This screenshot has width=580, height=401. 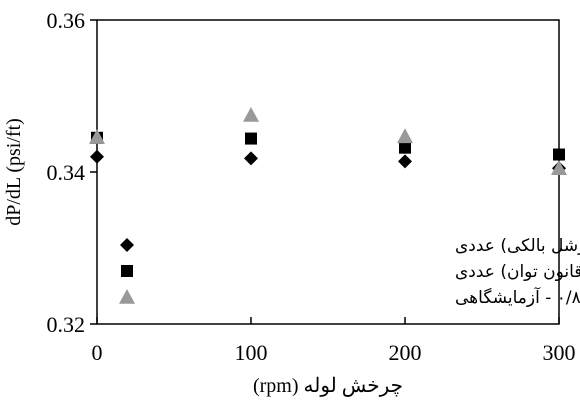 What do you see at coordinates (66, 20) in the screenshot?
I see `y-tick-label: 0.36` at bounding box center [66, 20].